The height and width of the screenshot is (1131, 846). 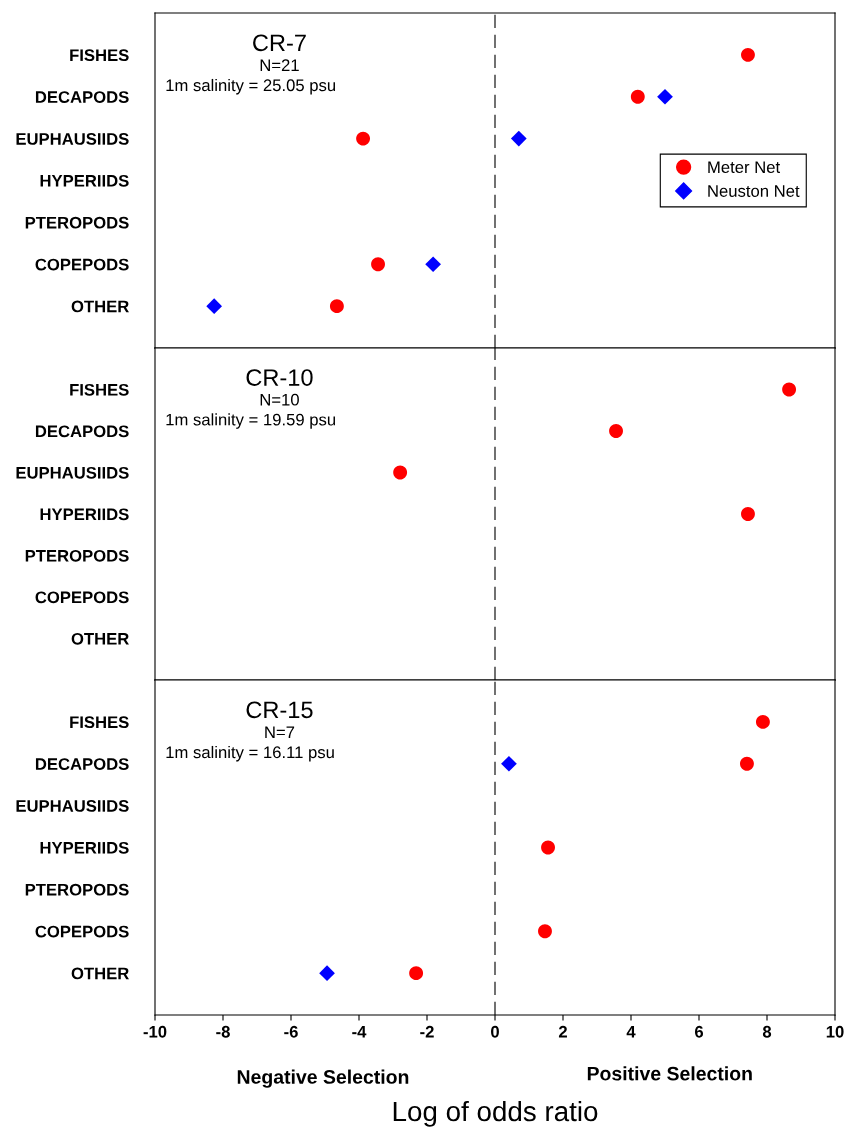 What do you see at coordinates (495, 1031) in the screenshot?
I see `x-tick-label: 0` at bounding box center [495, 1031].